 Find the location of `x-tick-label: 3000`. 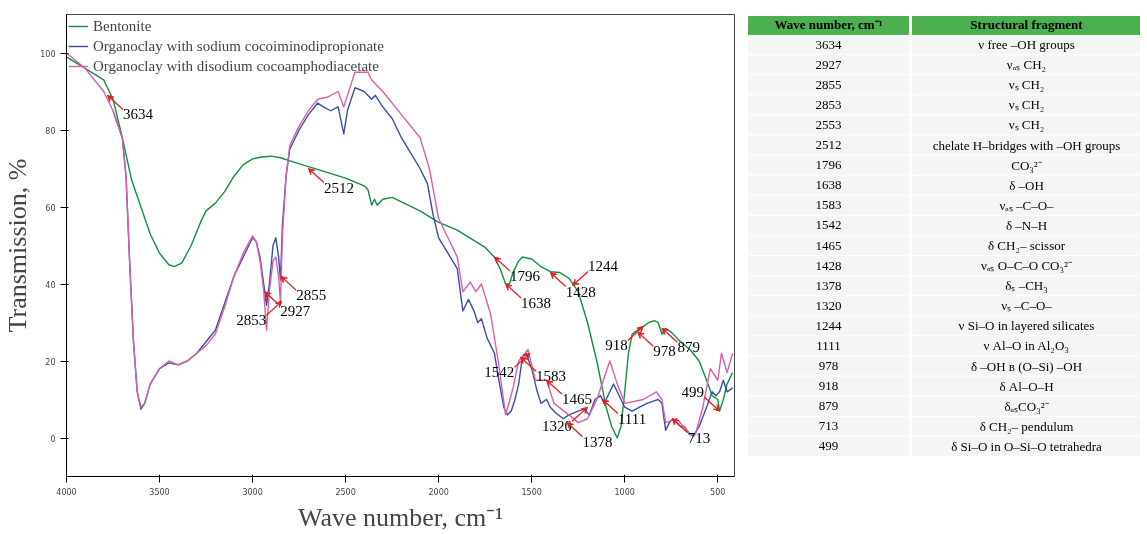

x-tick-label: 3000 is located at coordinates (252, 492).